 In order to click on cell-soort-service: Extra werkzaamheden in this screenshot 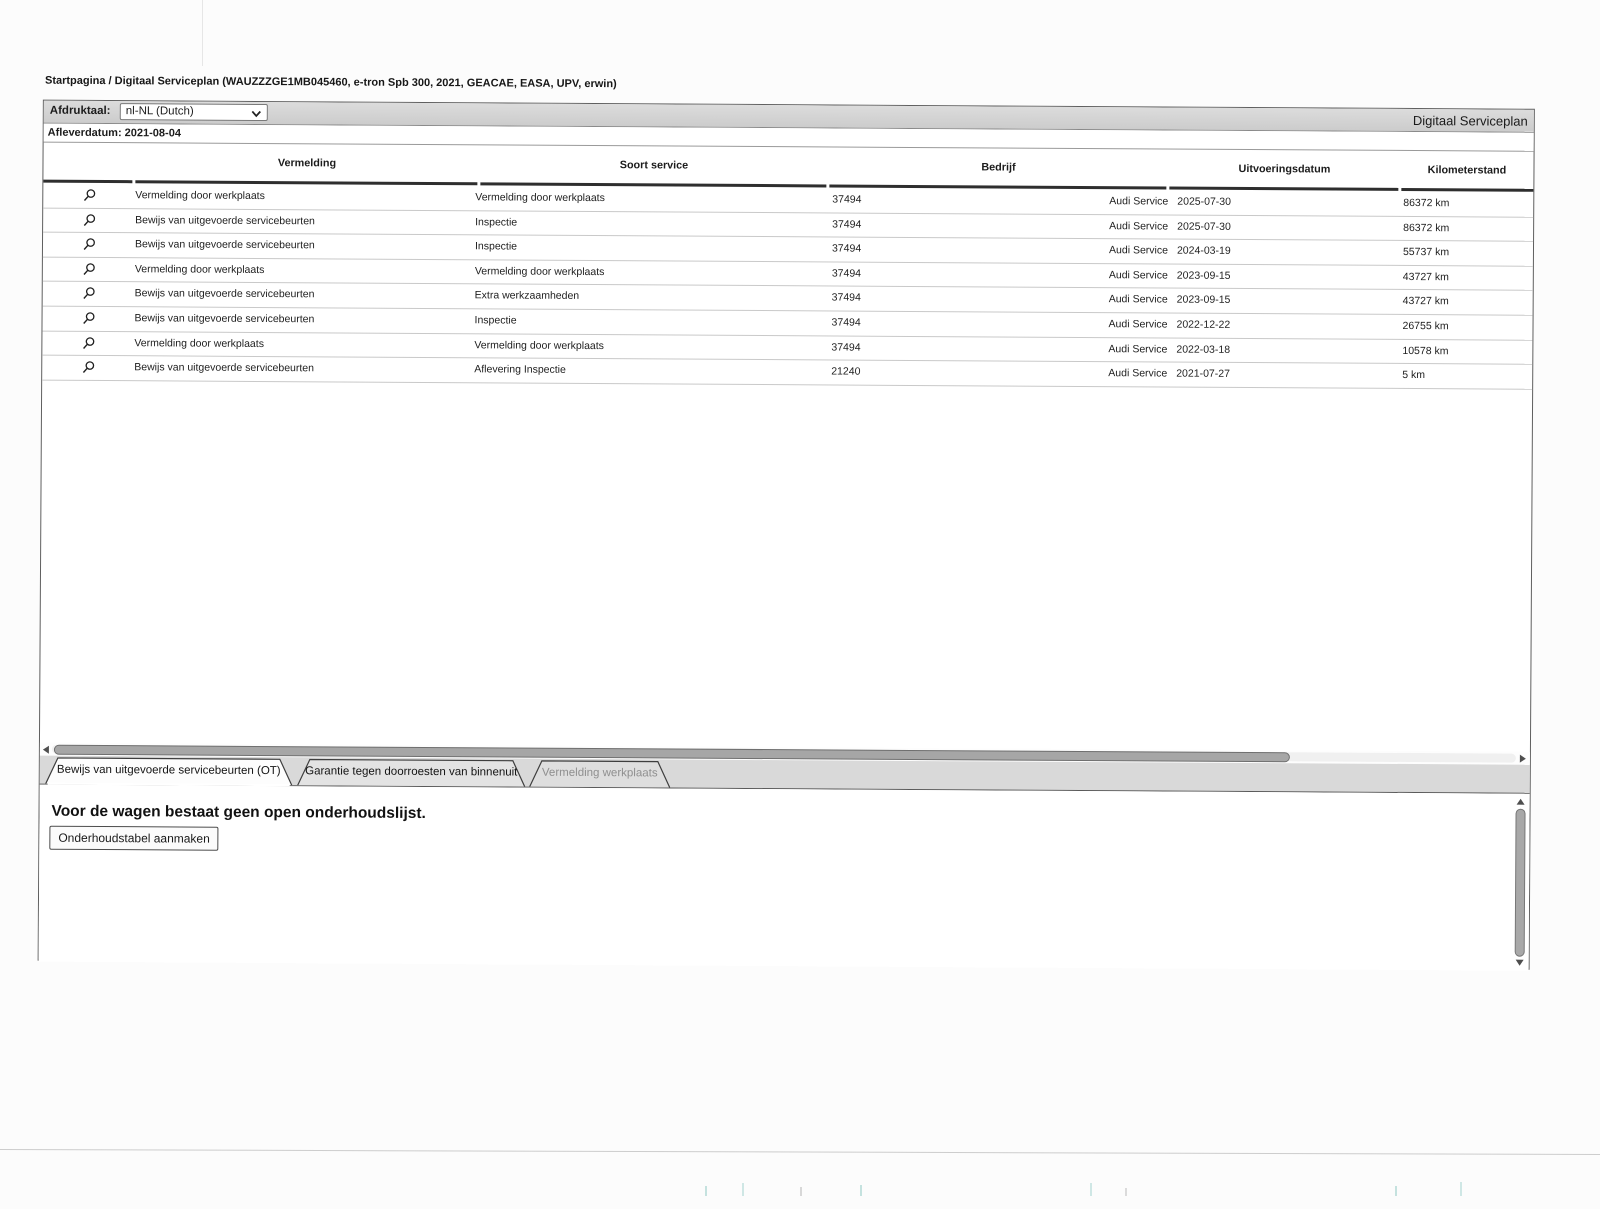, I will do `click(527, 296)`.